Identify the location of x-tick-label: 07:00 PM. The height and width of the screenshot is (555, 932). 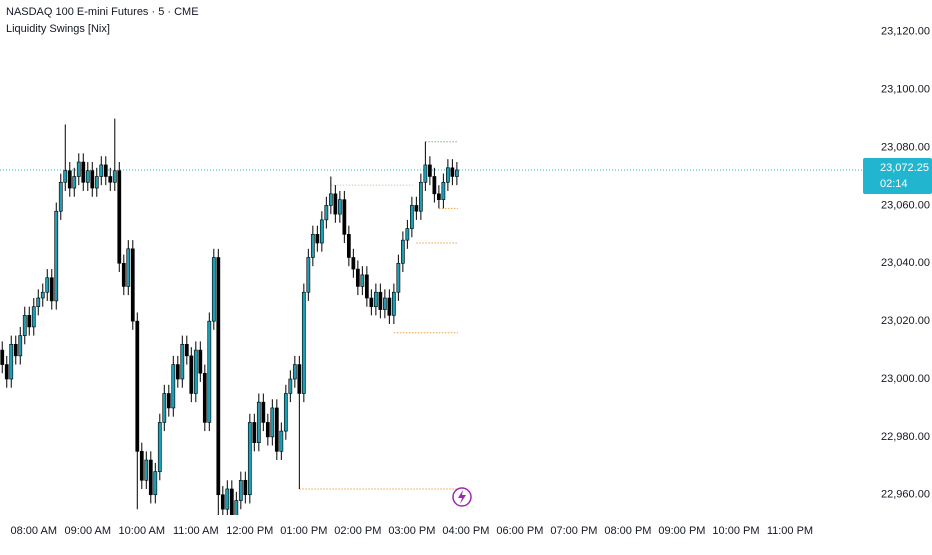
(573, 531).